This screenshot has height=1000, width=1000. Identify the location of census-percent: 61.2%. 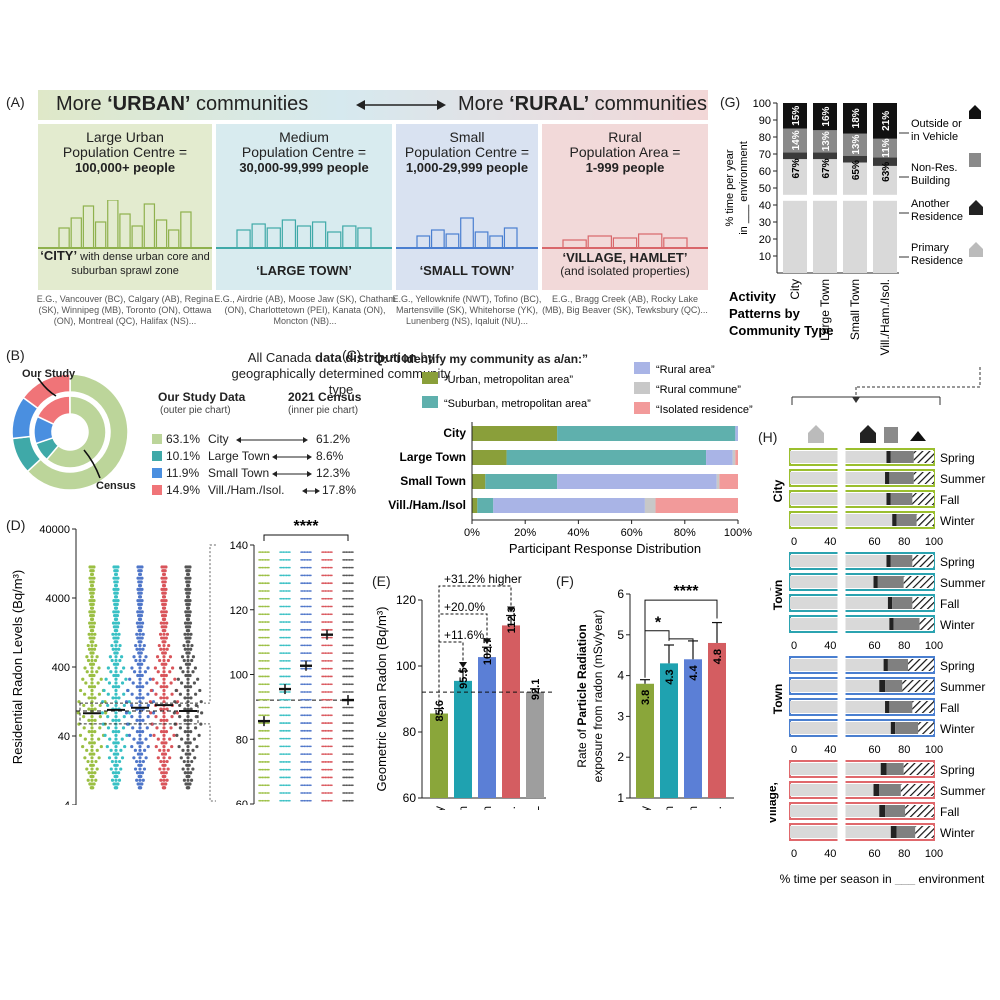
(333, 439).